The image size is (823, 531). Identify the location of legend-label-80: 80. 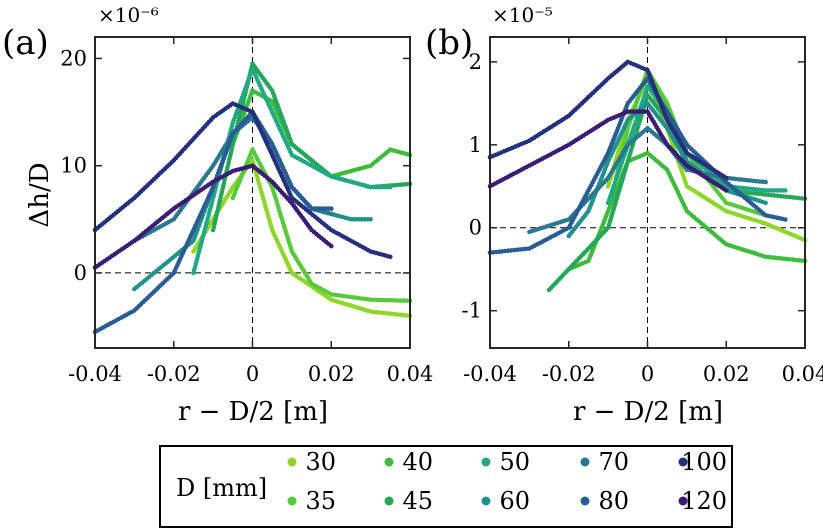
(613, 501).